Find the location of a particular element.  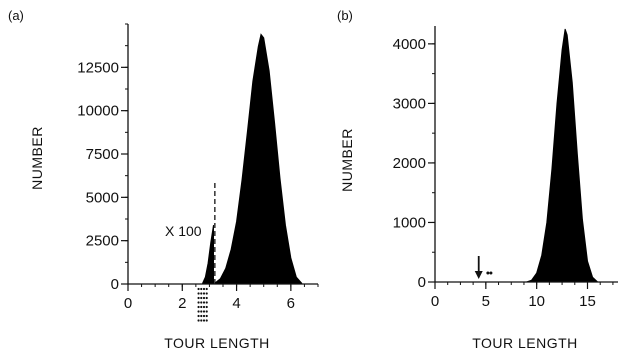

x-tick-label: 10 is located at coordinates (536, 301).